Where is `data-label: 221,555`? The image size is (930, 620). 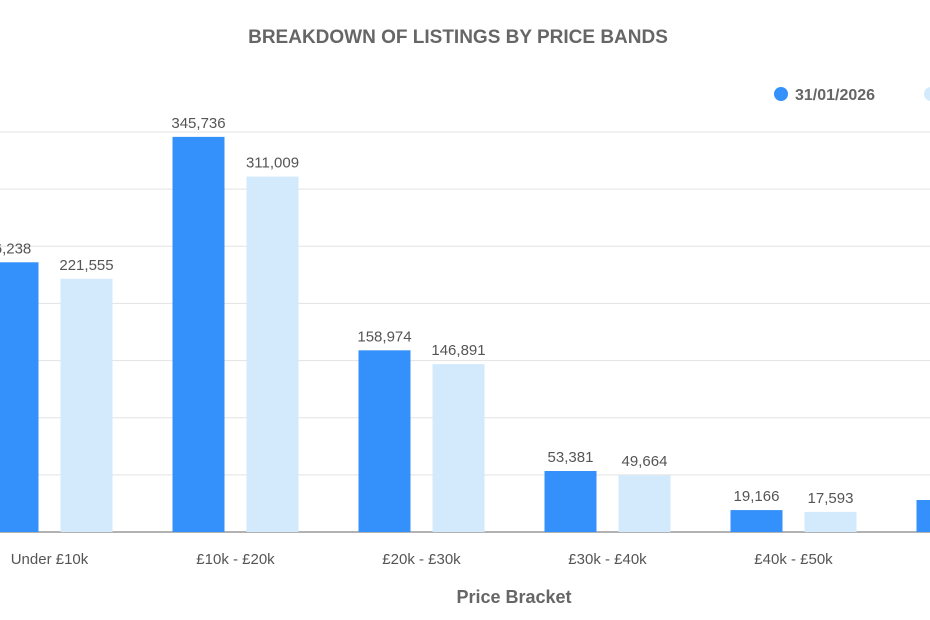
data-label: 221,555 is located at coordinates (86, 265).